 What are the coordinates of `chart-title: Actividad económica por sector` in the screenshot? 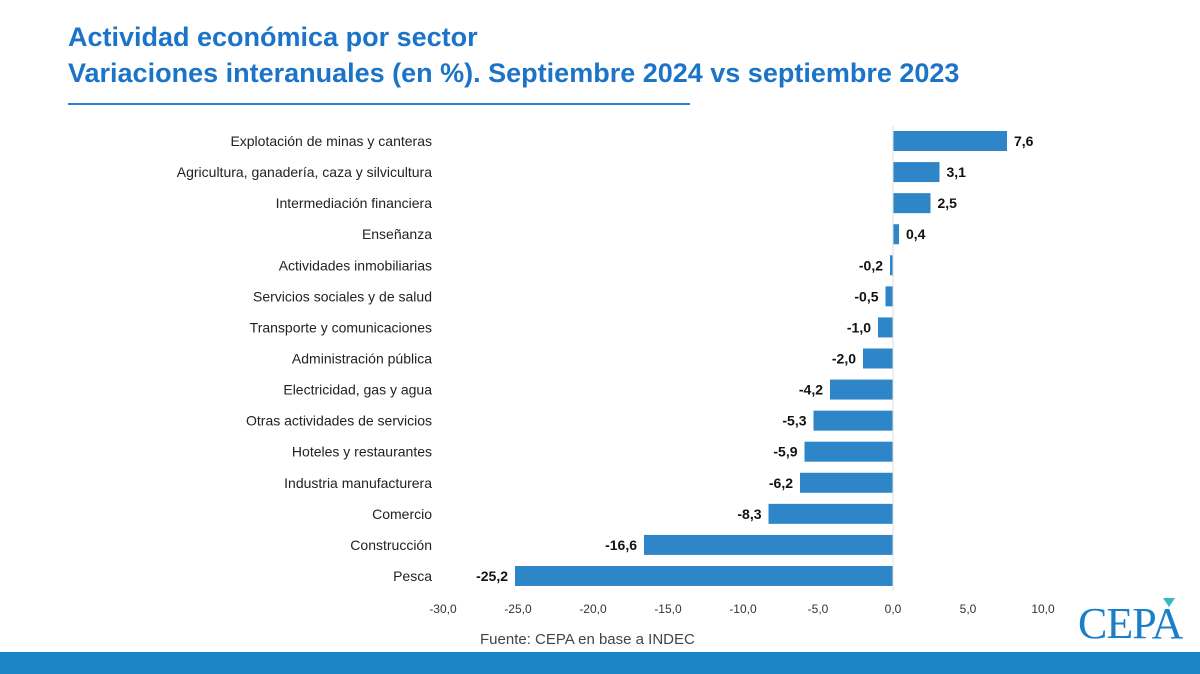 It's located at (273, 37).